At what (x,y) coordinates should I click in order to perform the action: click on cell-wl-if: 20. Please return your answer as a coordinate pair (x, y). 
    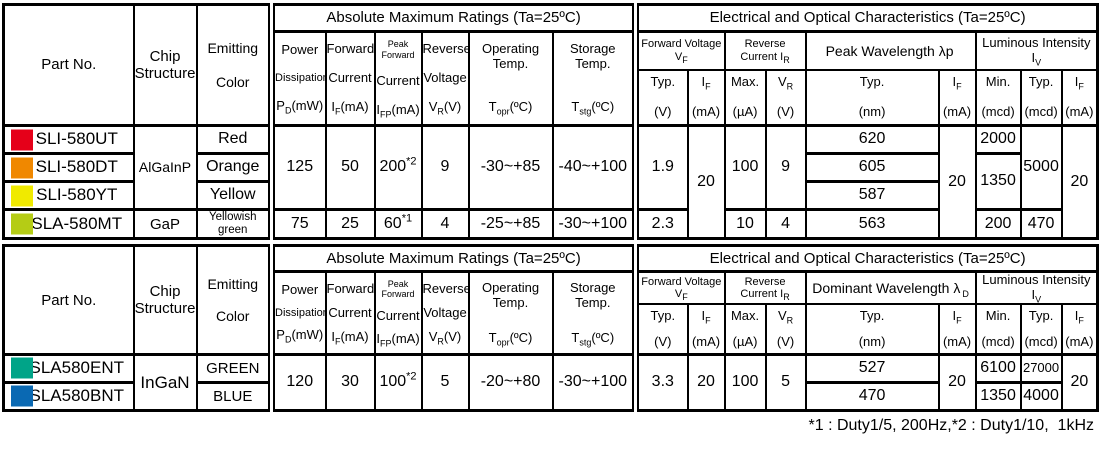
    Looking at the image, I should click on (957, 382).